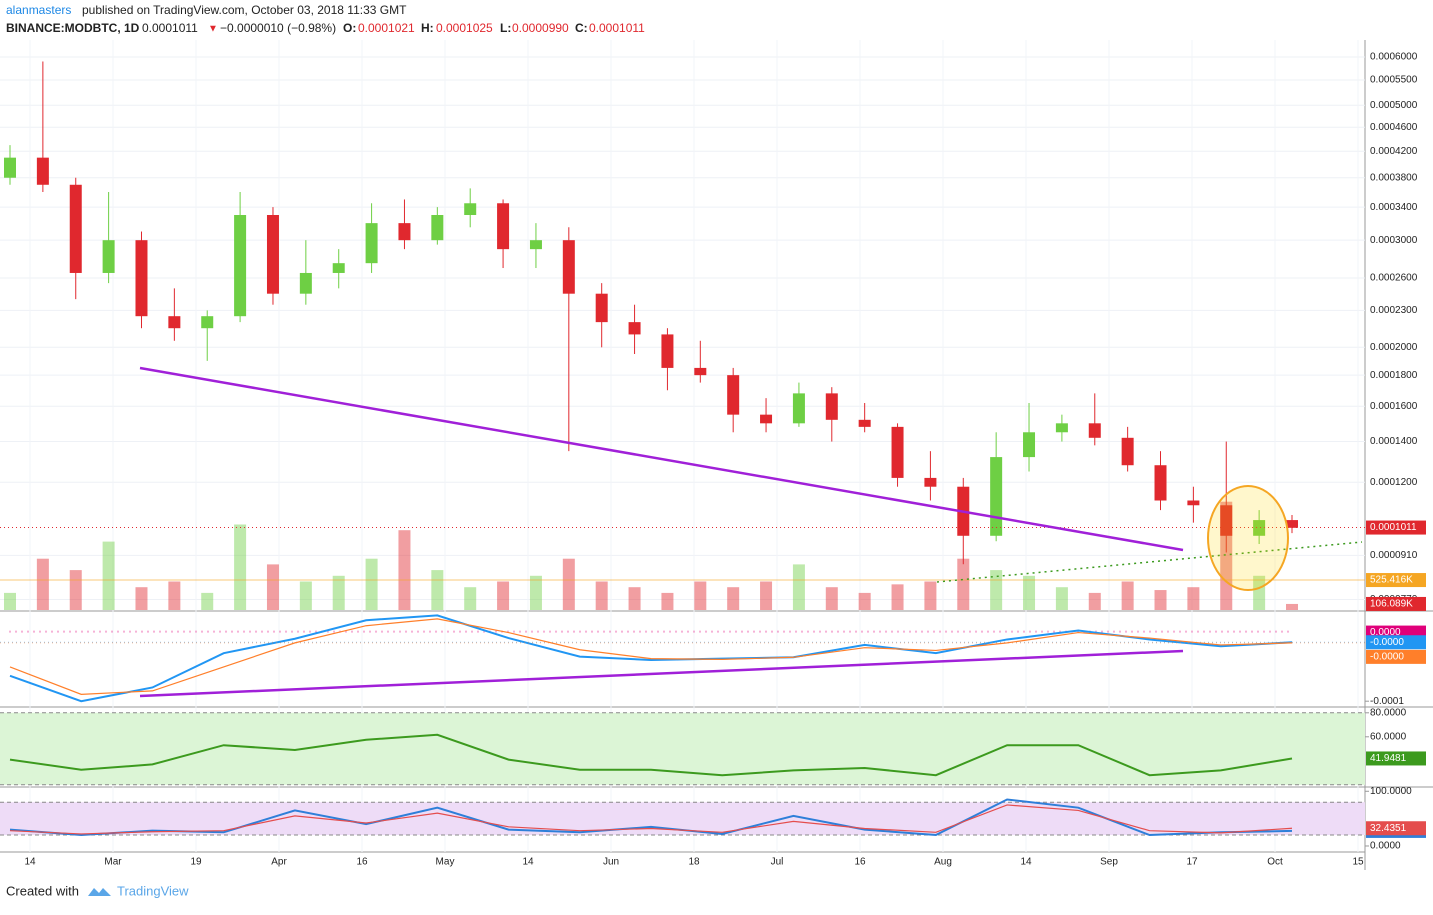 Image resolution: width=1433 pixels, height=915 pixels. What do you see at coordinates (445, 862) in the screenshot?
I see `x-tick-label: May` at bounding box center [445, 862].